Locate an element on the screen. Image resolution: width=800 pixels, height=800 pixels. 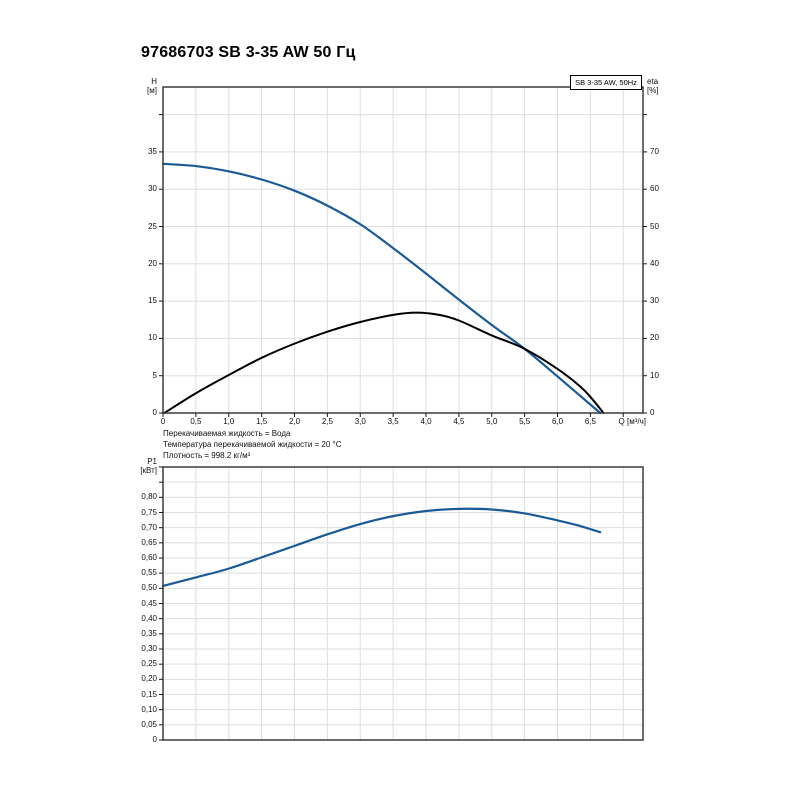
axis-tick-label: 0,30 is located at coordinates (149, 648).